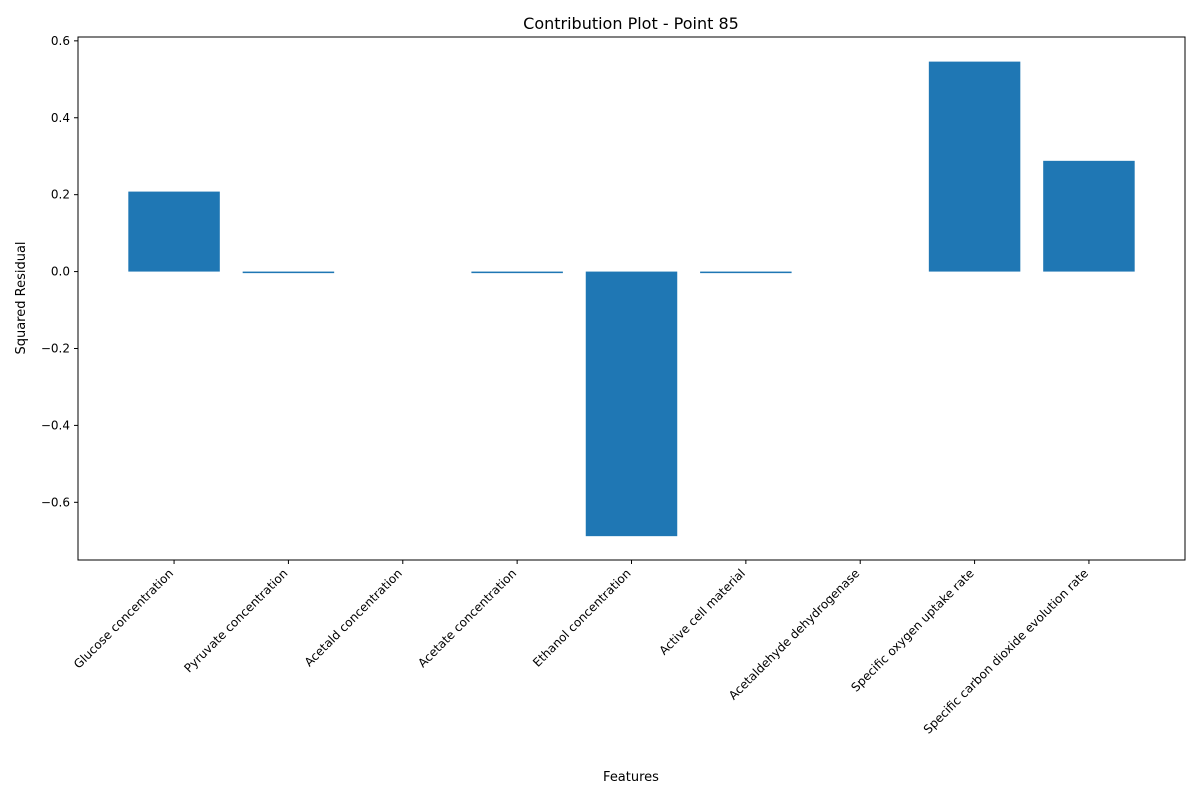  I want to click on y-tick-label: 0.6, so click(60, 41).